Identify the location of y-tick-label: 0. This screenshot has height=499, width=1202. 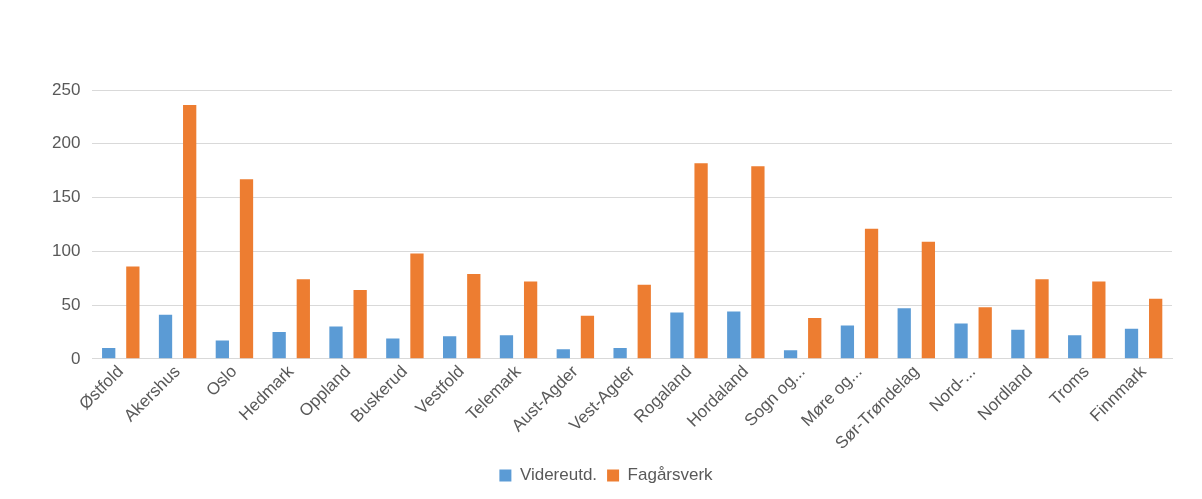
(75, 358).